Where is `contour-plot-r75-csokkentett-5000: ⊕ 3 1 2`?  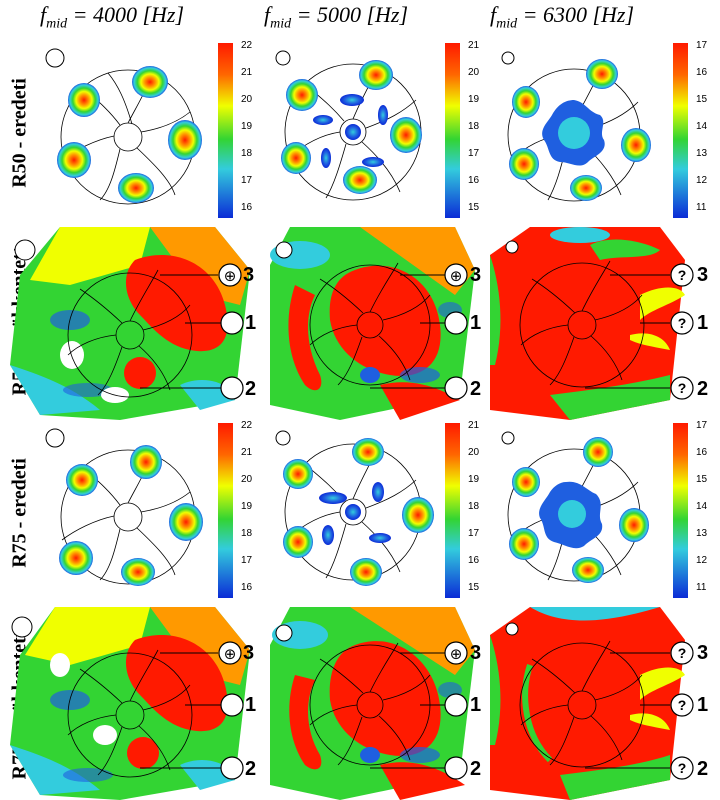
contour-plot-r75-csokkentett-5000: ⊕ 3 1 2 is located at coordinates (375, 703).